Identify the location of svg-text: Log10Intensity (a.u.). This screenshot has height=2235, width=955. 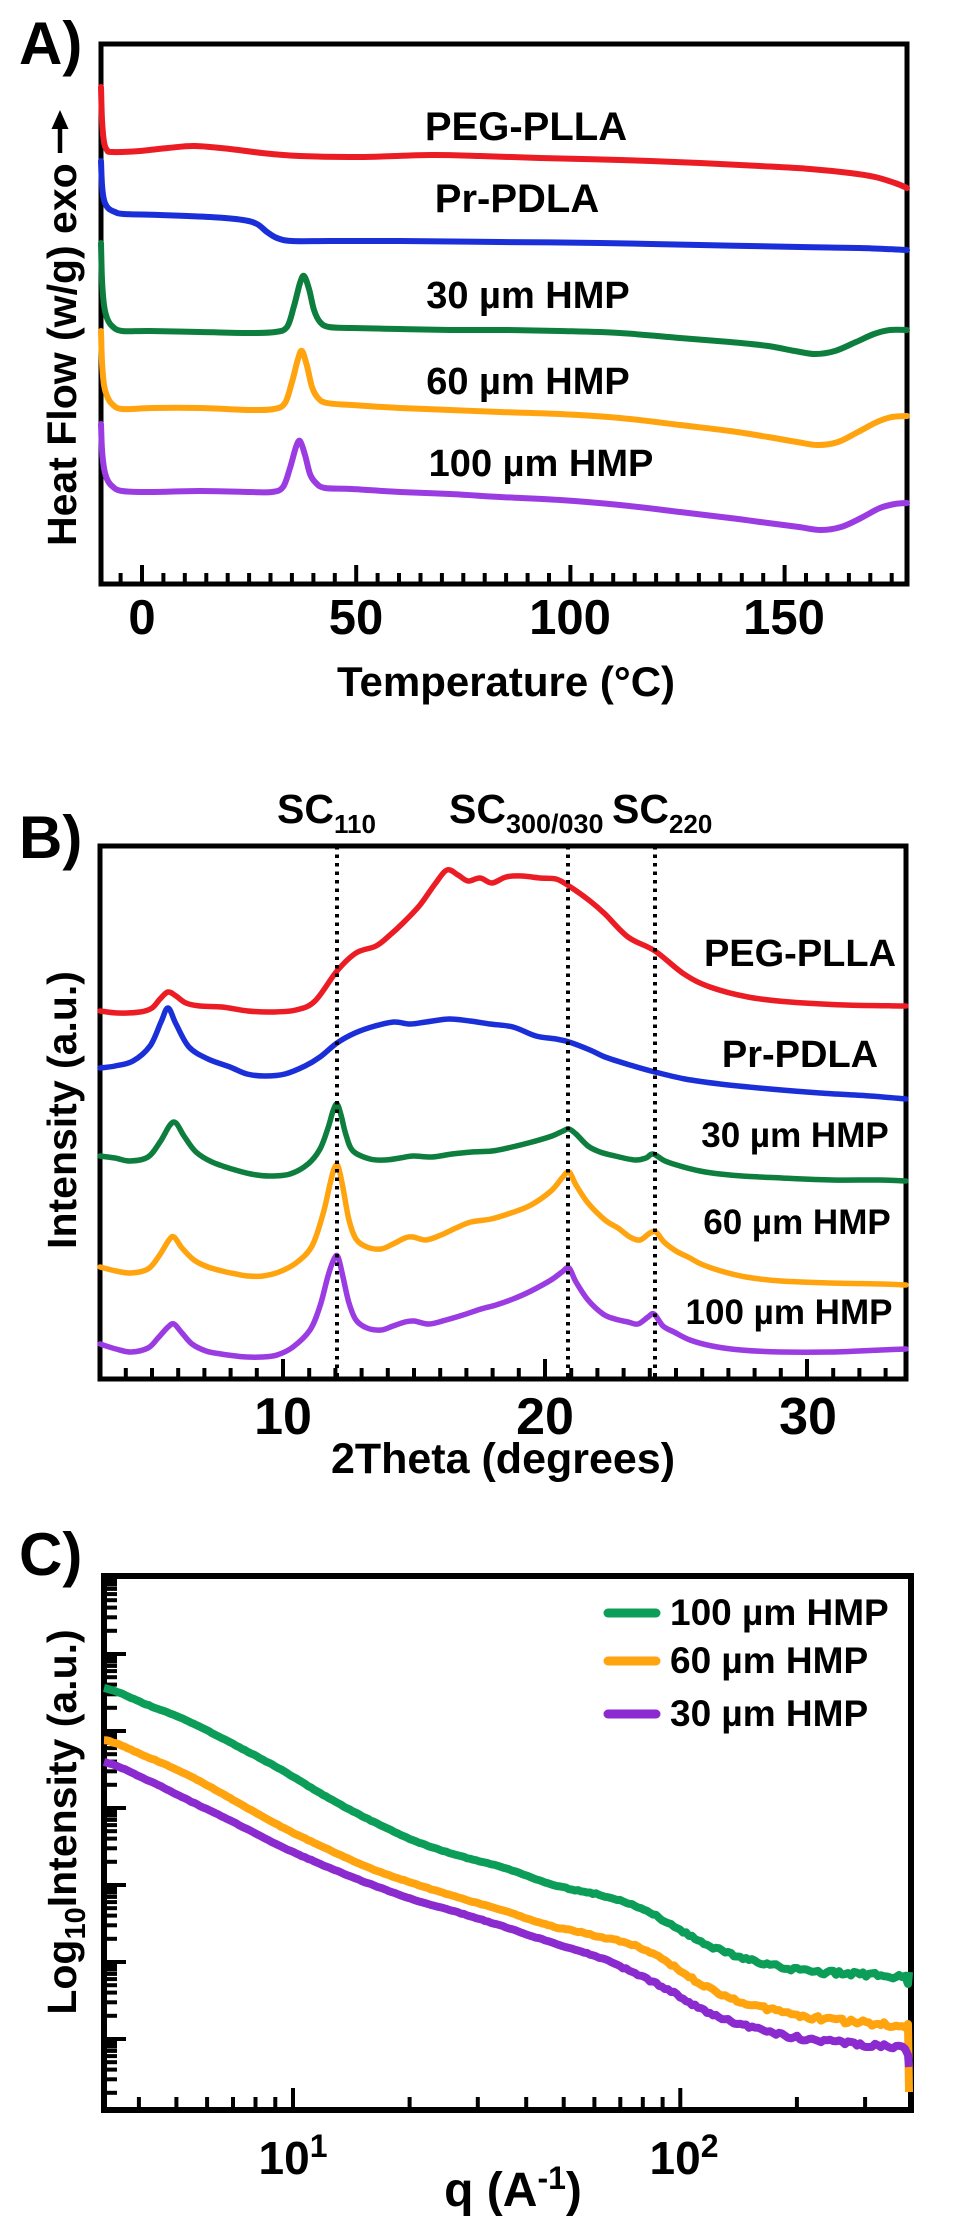
(65, 1821).